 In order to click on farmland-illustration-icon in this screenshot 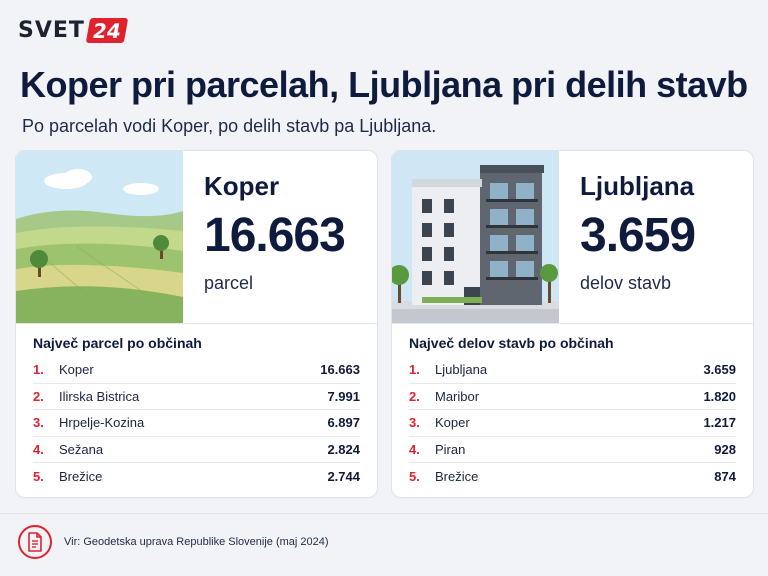, I will do `click(99, 237)`.